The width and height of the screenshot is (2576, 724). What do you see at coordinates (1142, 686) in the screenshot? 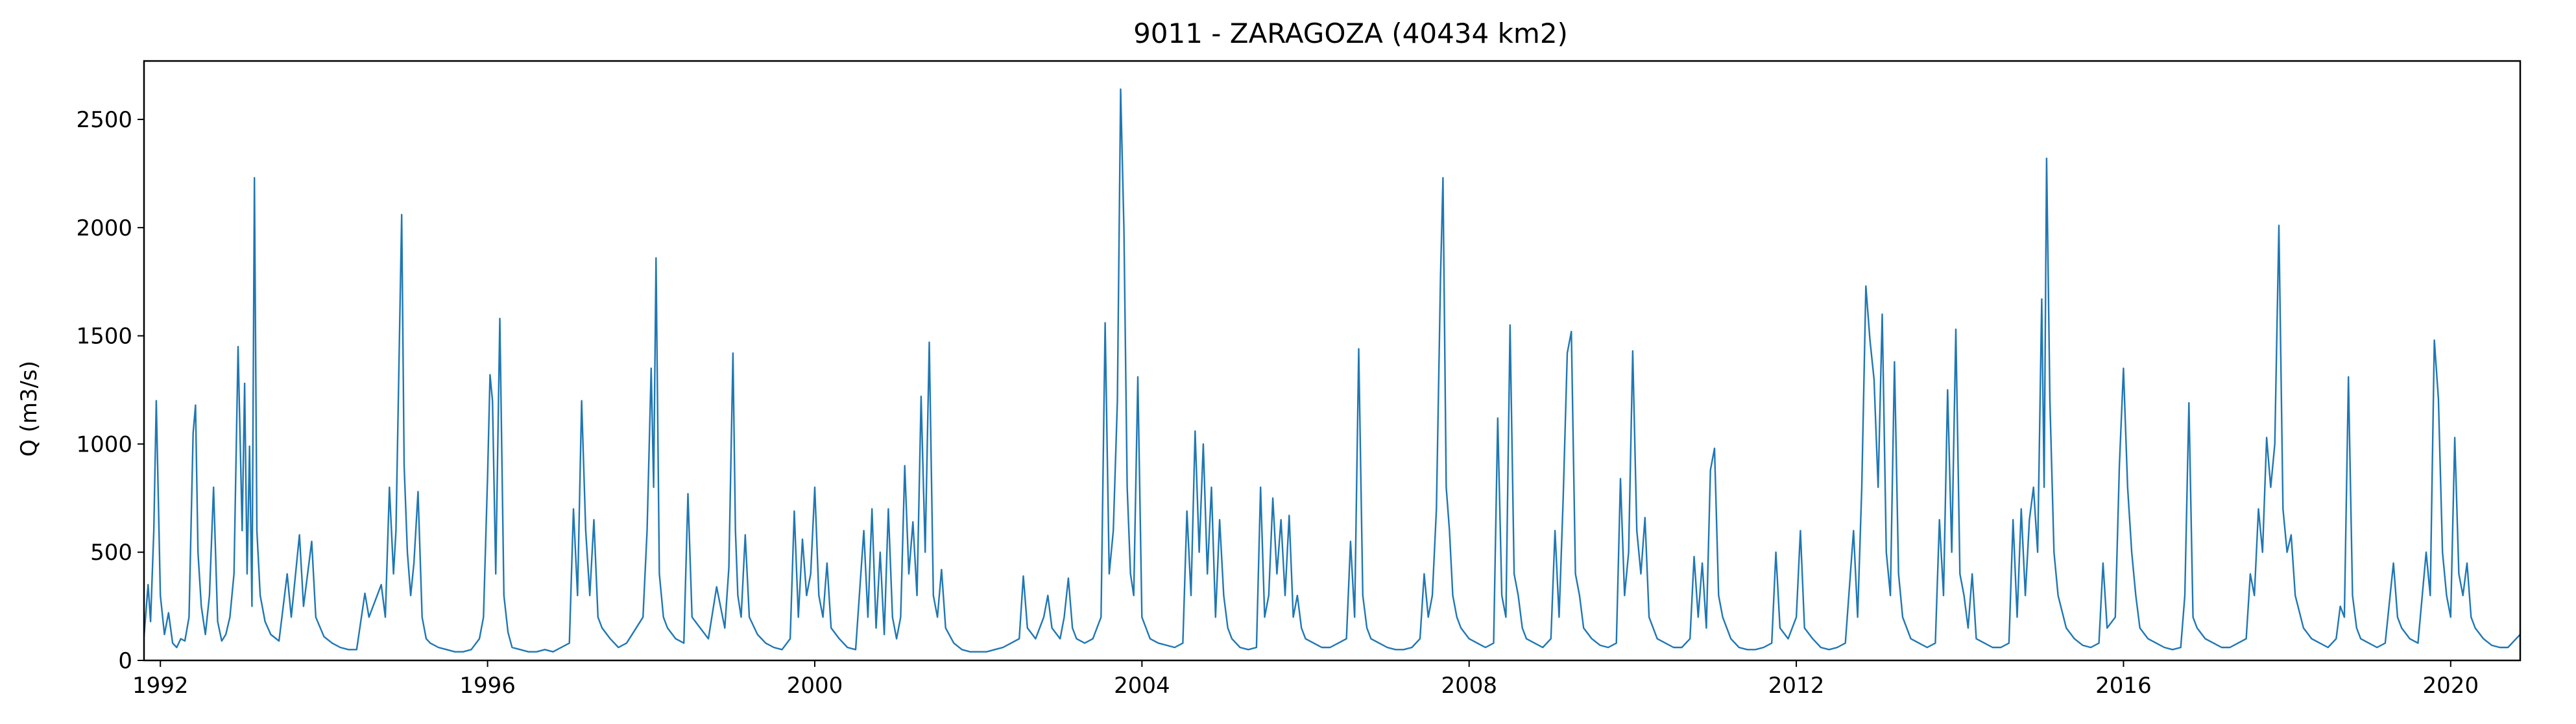
I see `x-tick-label: 2004` at bounding box center [1142, 686].